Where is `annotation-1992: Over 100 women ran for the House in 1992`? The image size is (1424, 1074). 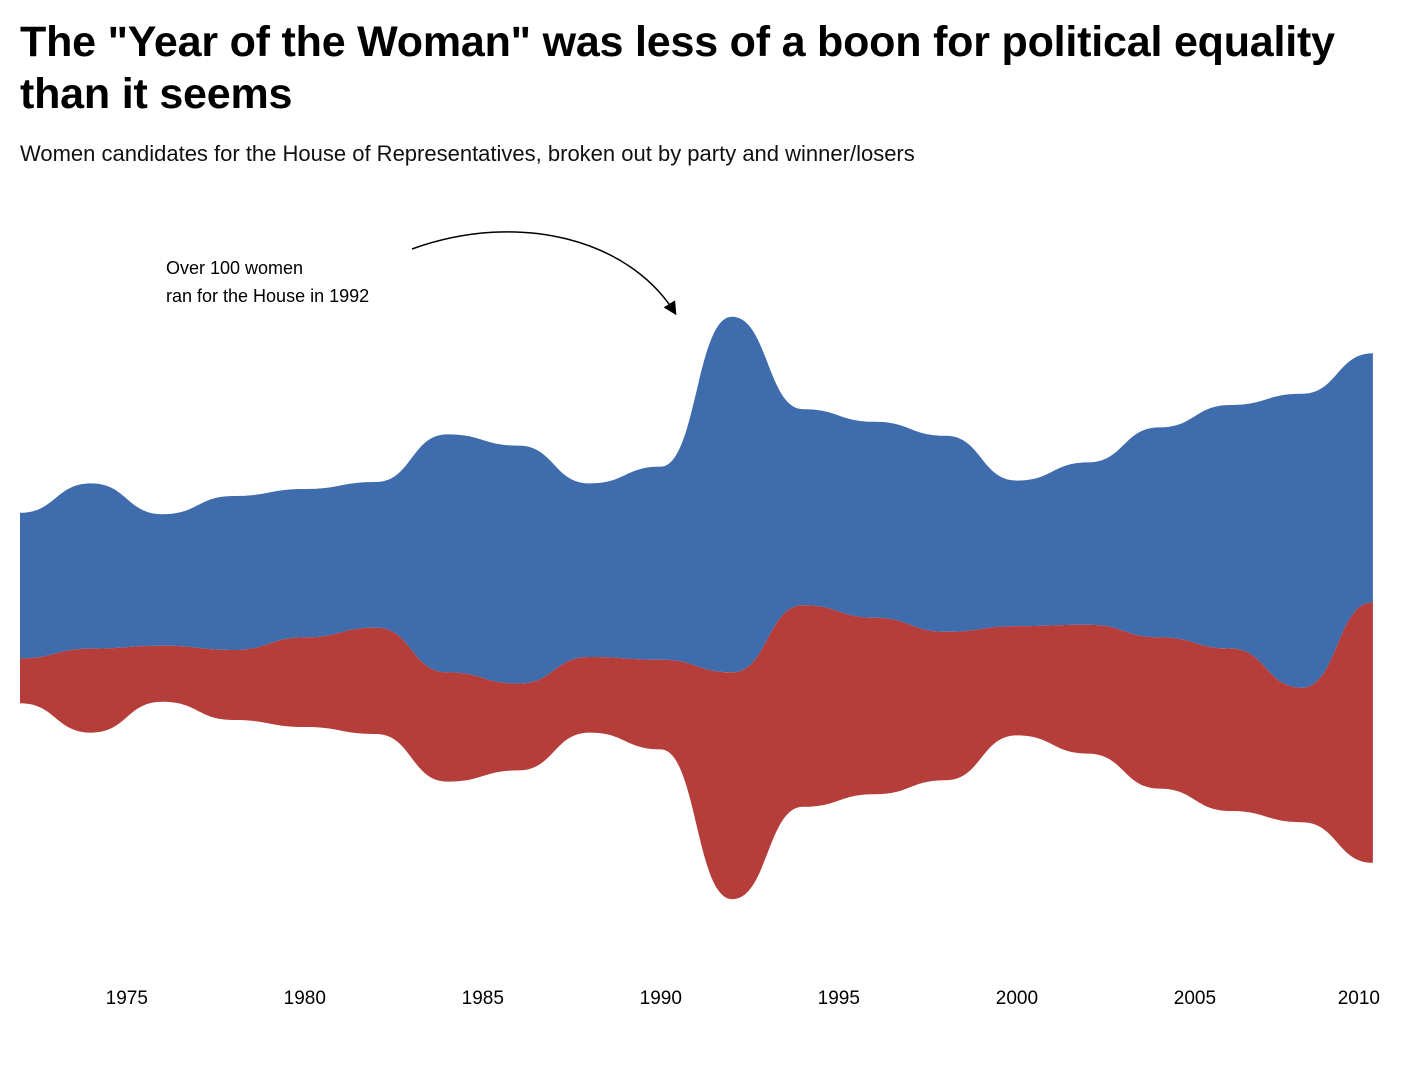
annotation-1992: Over 100 women ran for the House in 1992 is located at coordinates (421, 273).